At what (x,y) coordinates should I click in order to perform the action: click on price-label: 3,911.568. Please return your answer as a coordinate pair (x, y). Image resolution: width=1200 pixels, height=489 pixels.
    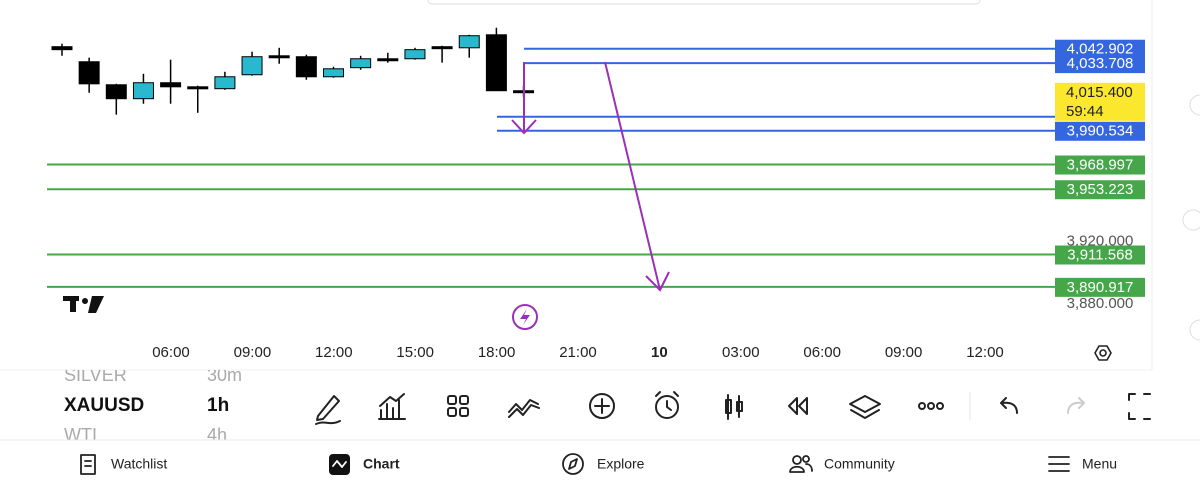
    Looking at the image, I should click on (1100, 254).